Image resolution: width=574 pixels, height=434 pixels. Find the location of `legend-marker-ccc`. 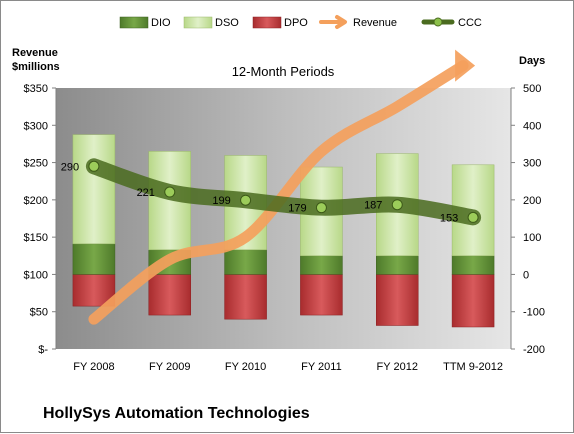

legend-marker-ccc is located at coordinates (438, 22).